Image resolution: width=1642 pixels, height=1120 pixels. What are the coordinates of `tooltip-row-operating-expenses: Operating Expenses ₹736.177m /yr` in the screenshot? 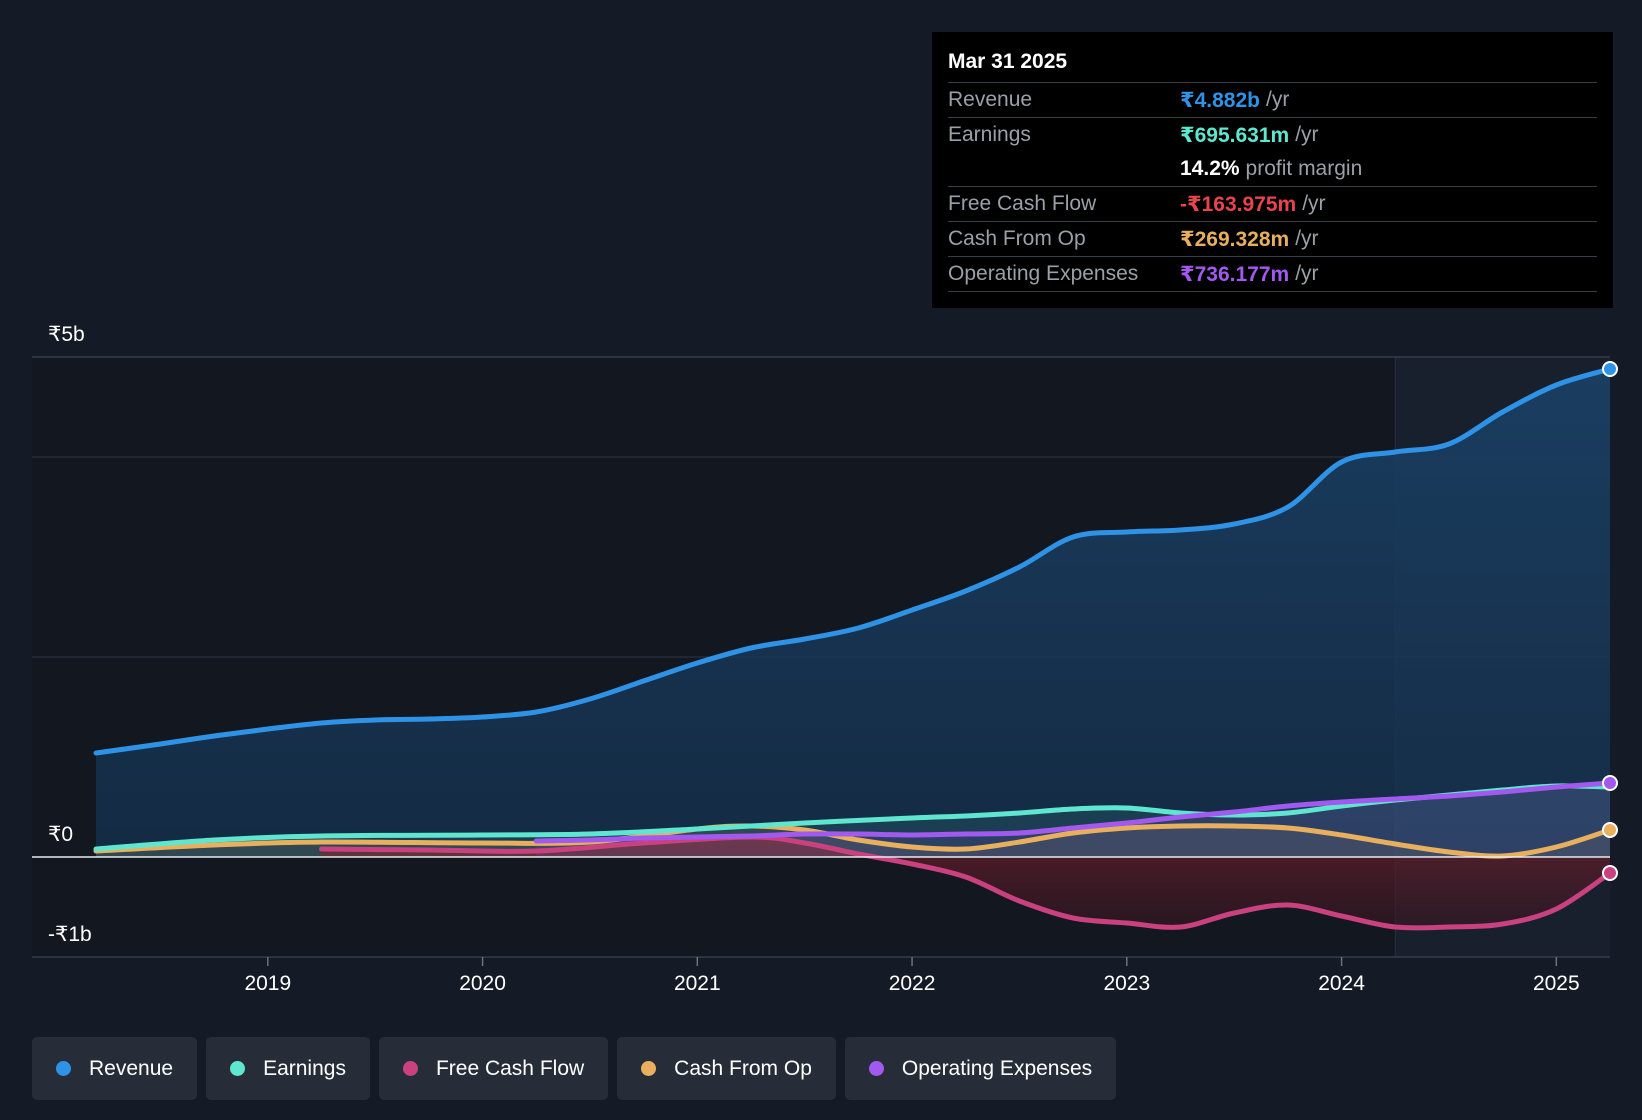 It's located at (1272, 274).